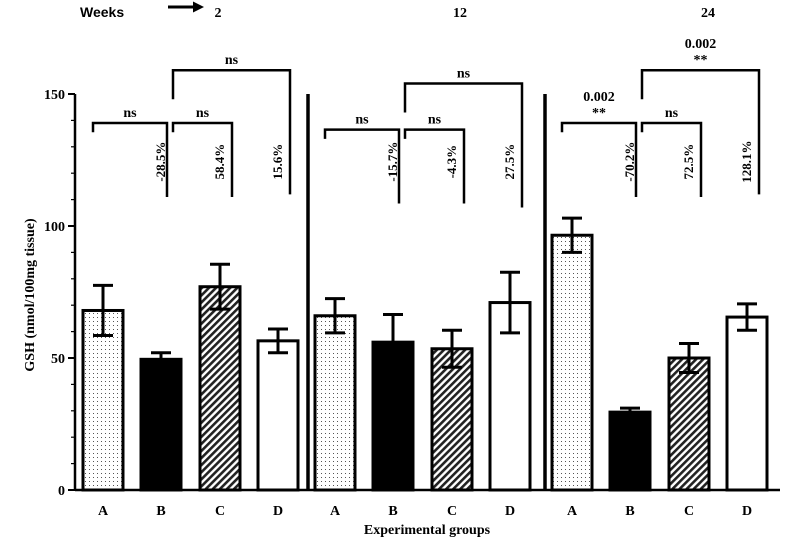 Image resolution: width=804 pixels, height=539 pixels. I want to click on percent-change-label: 15.6%, so click(277, 162).